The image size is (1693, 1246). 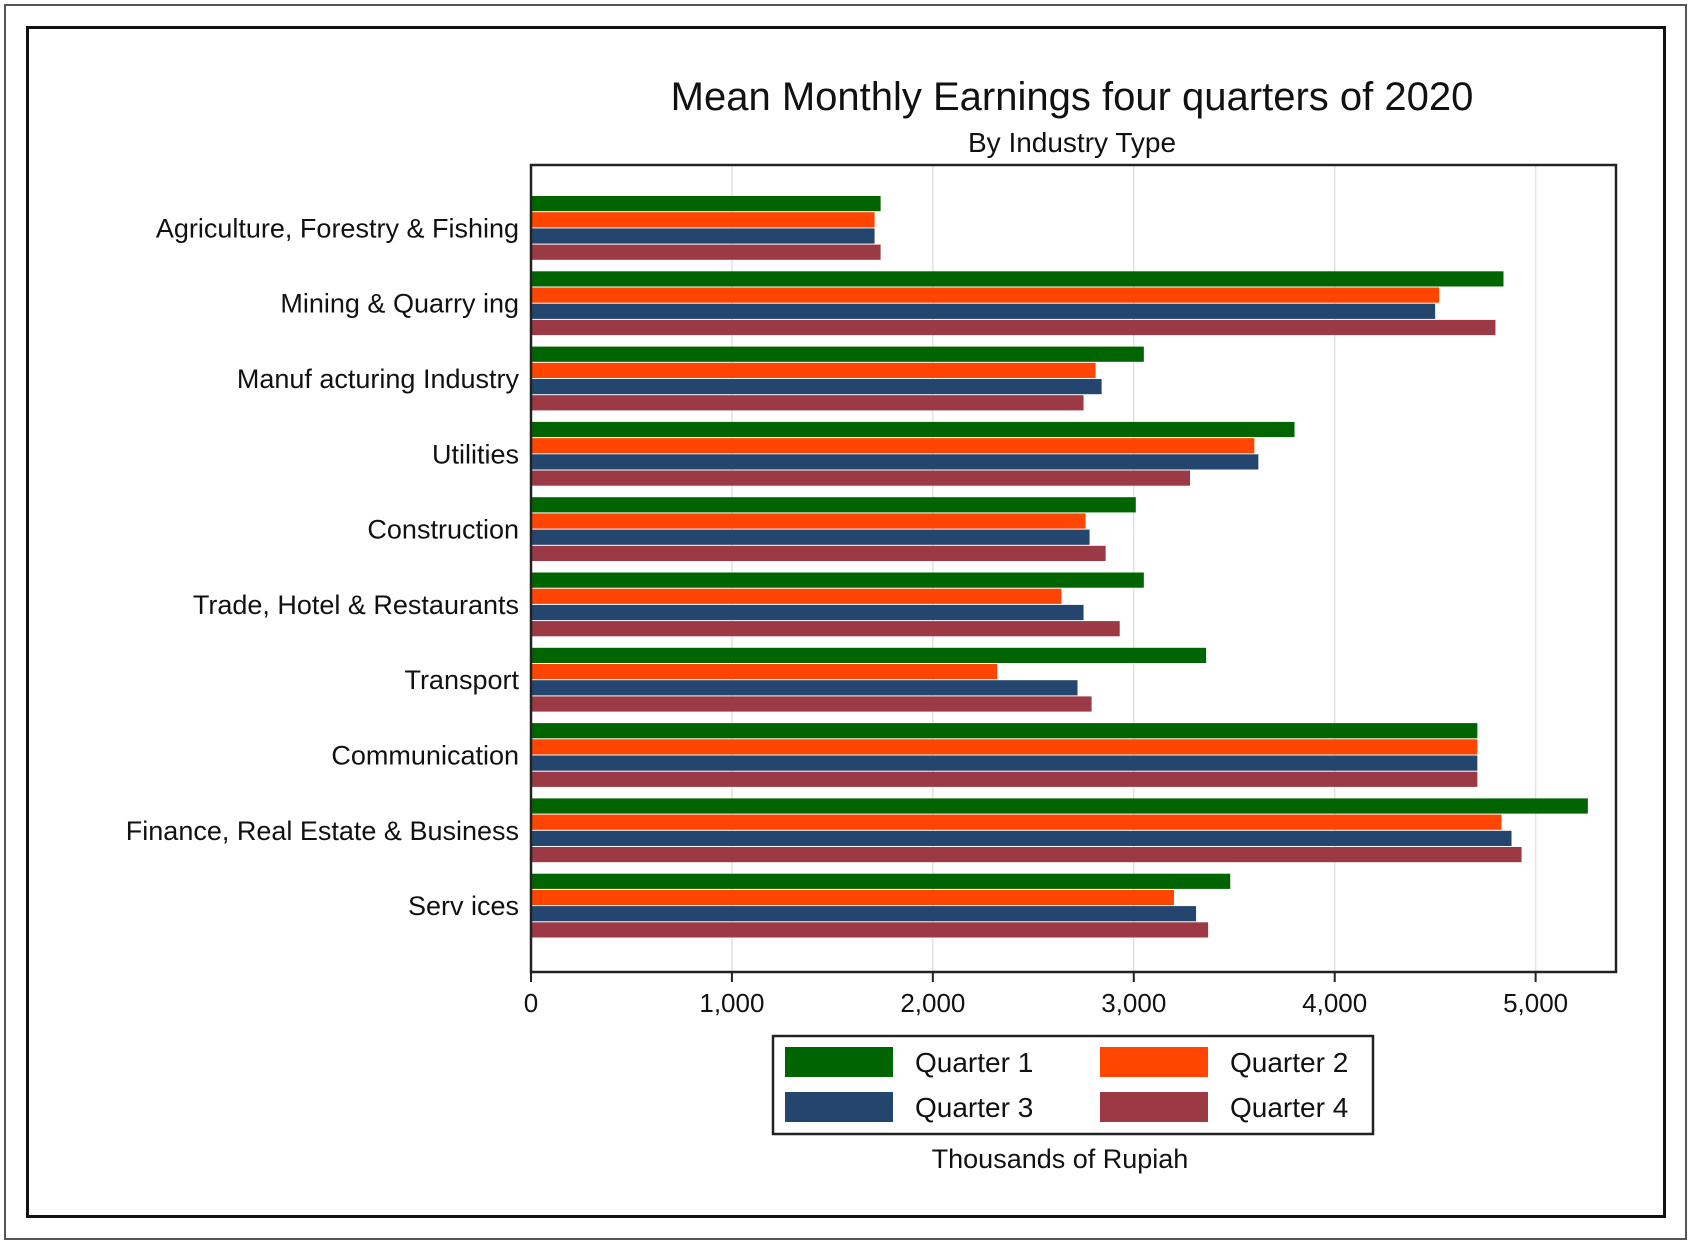 I want to click on legend-label: Quarter 2, so click(x=1289, y=1062).